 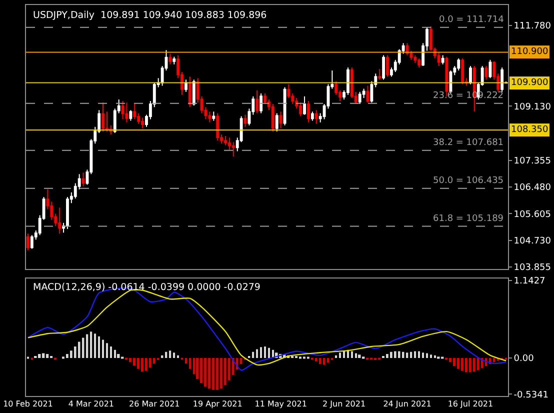 I want to click on x-tick-label: 10 Feb 2021, so click(x=28, y=404).